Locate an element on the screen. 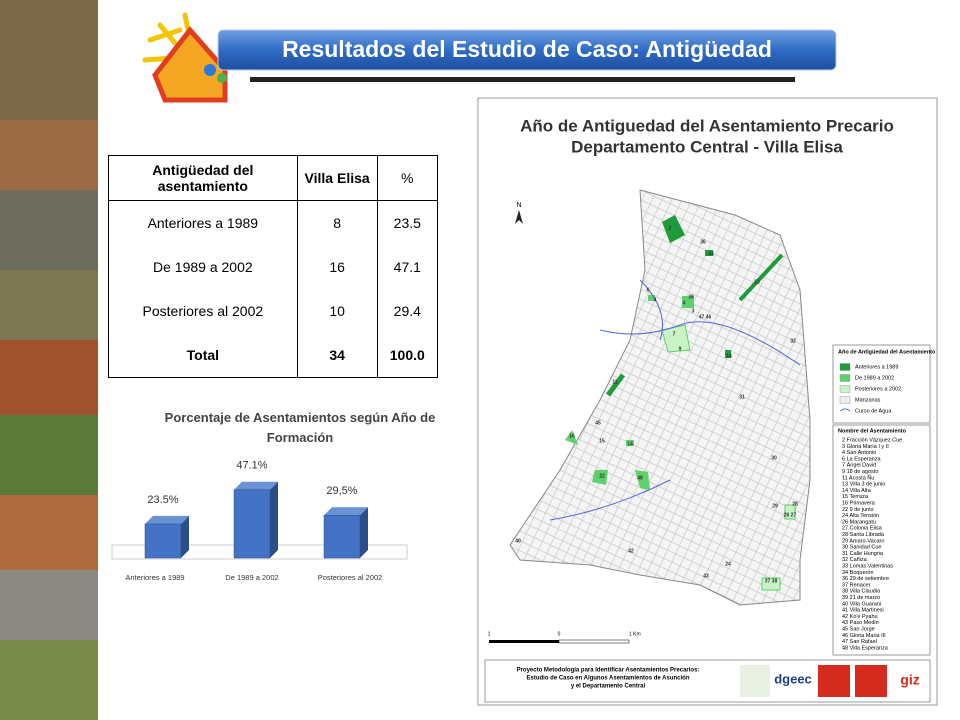  header-cell: % is located at coordinates (407, 178).